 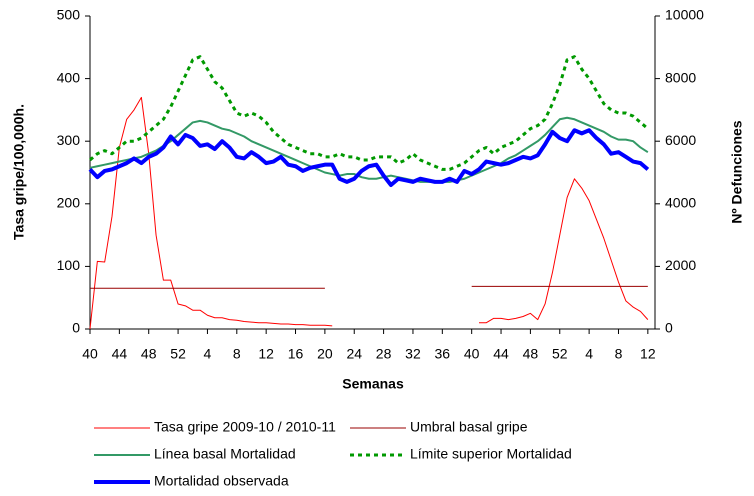 What do you see at coordinates (680, 265) in the screenshot?
I see `y2-tick-label: 2000` at bounding box center [680, 265].